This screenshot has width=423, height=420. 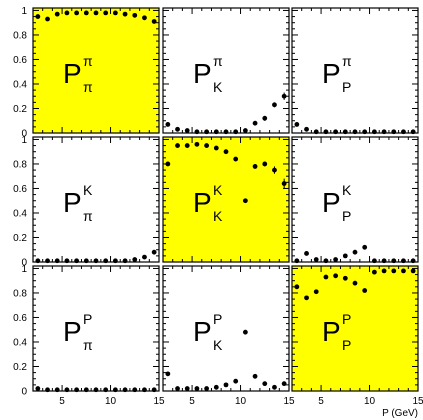 What do you see at coordinates (357, 336) in the screenshot?
I see `panel-2-2: 5 10 15 P PP` at bounding box center [357, 336].